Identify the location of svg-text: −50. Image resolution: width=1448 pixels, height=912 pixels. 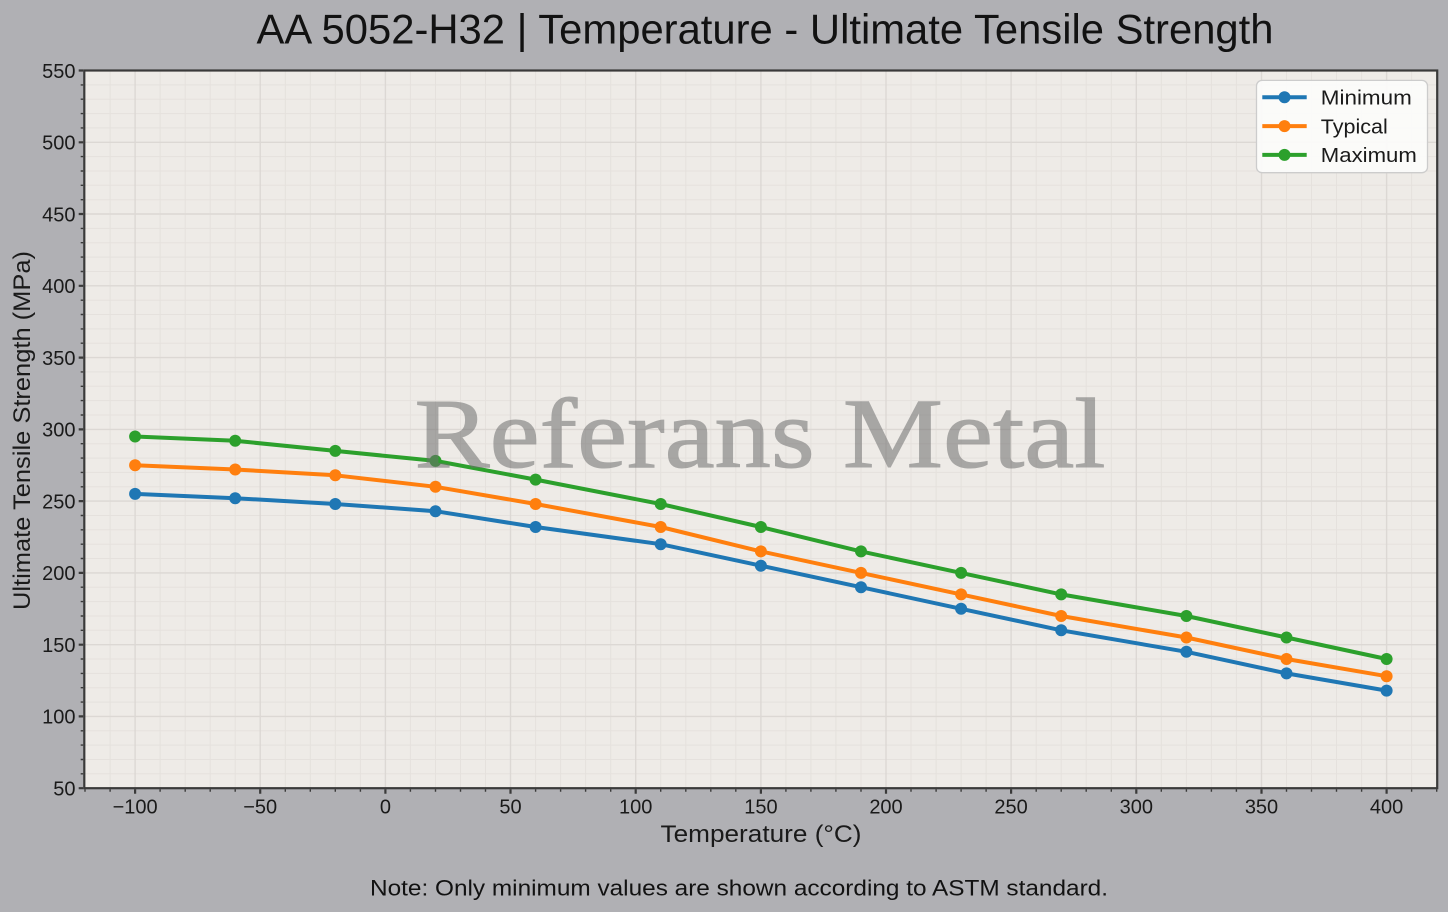
(260, 808).